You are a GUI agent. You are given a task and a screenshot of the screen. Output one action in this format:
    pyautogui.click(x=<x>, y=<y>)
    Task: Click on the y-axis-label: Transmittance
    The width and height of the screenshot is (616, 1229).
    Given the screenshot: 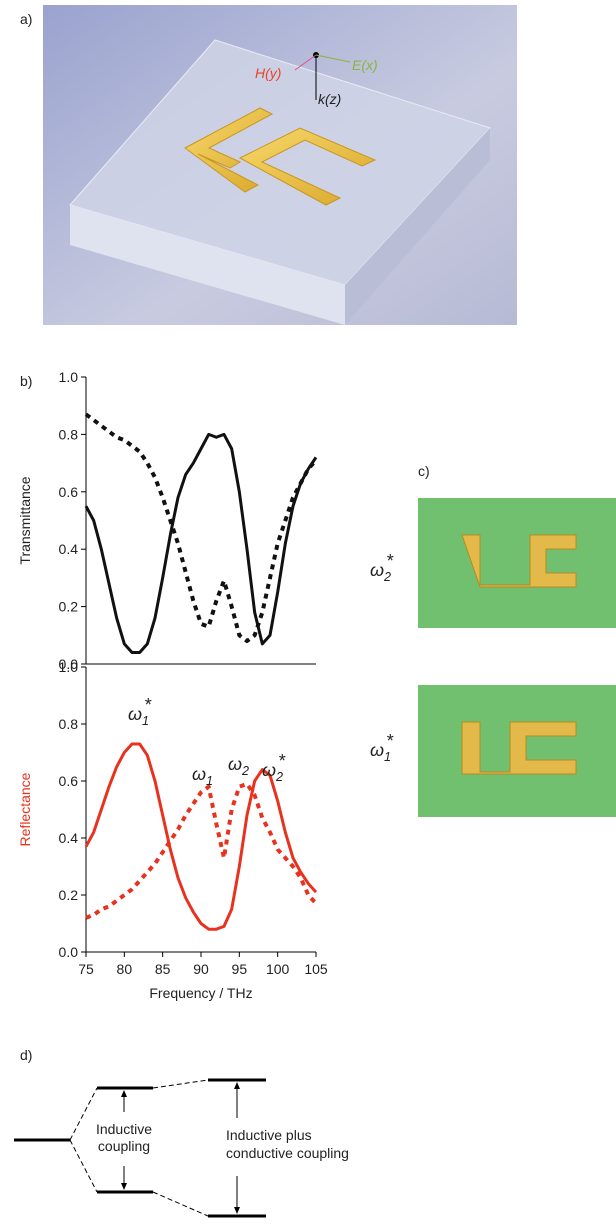 What is the action you would take?
    pyautogui.click(x=25, y=520)
    